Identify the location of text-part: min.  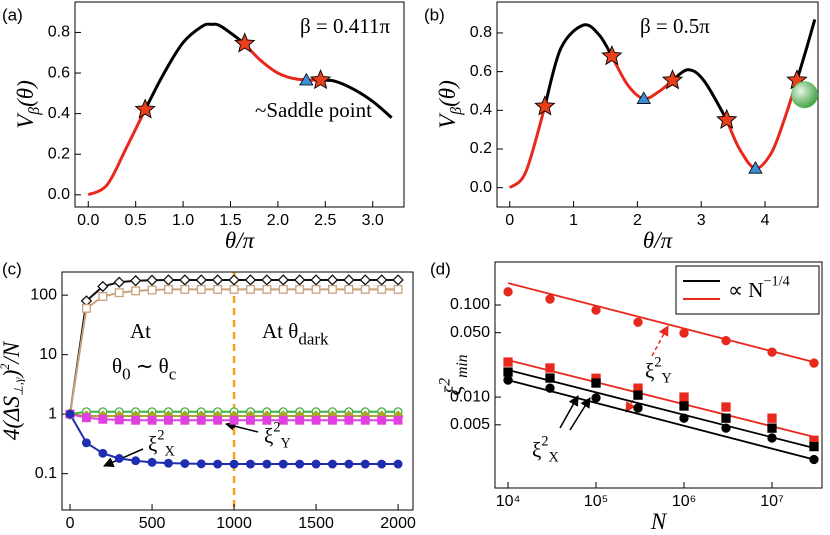
(461, 366).